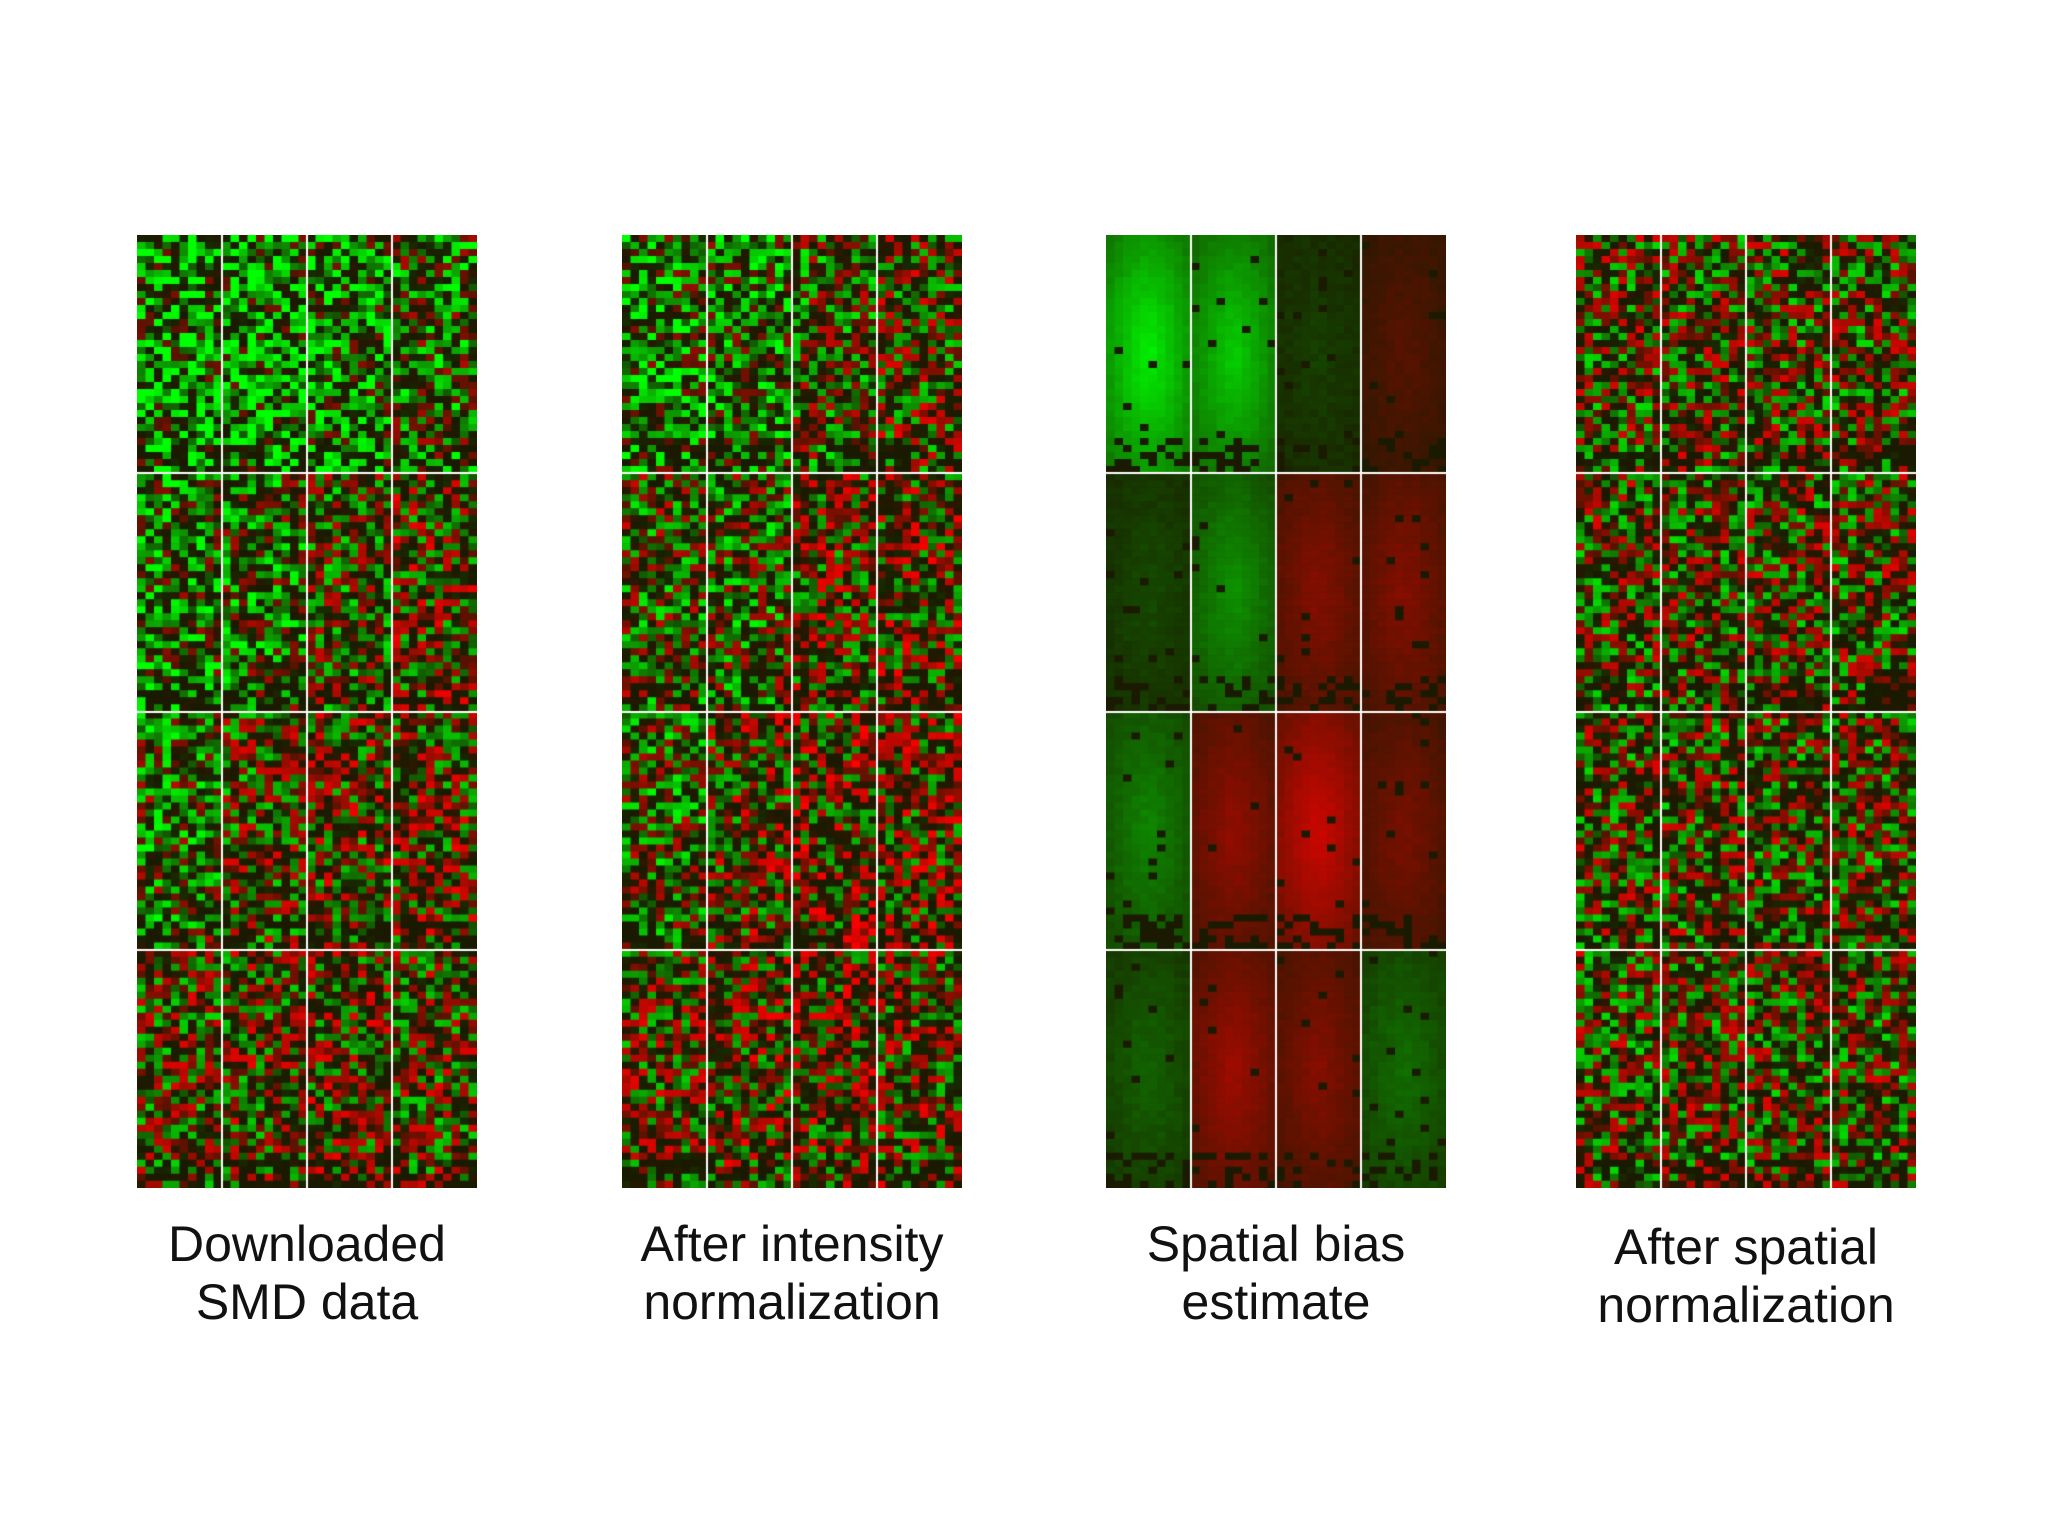  I want to click on heatmap-spatial-bias, so click(1276, 711).